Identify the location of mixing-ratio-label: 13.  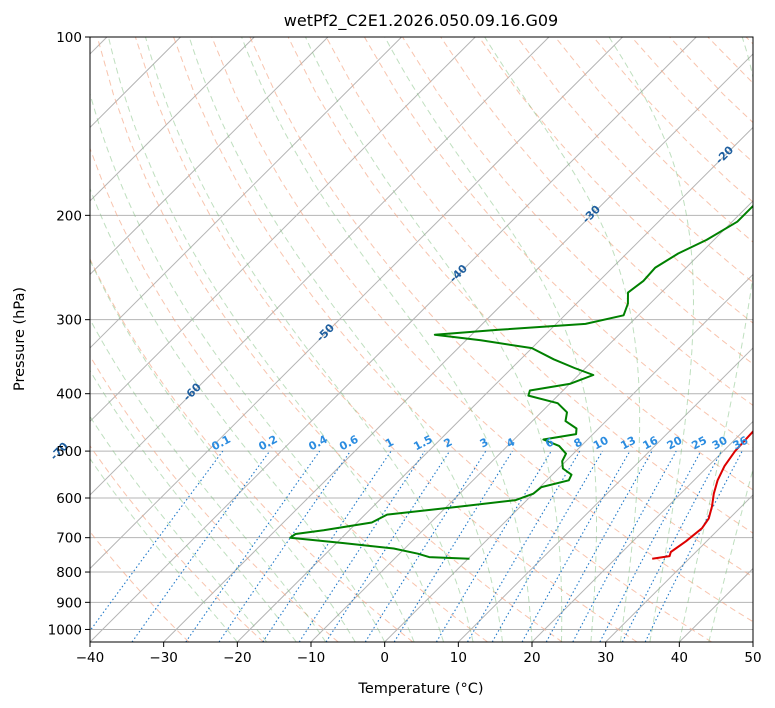
(628, 443).